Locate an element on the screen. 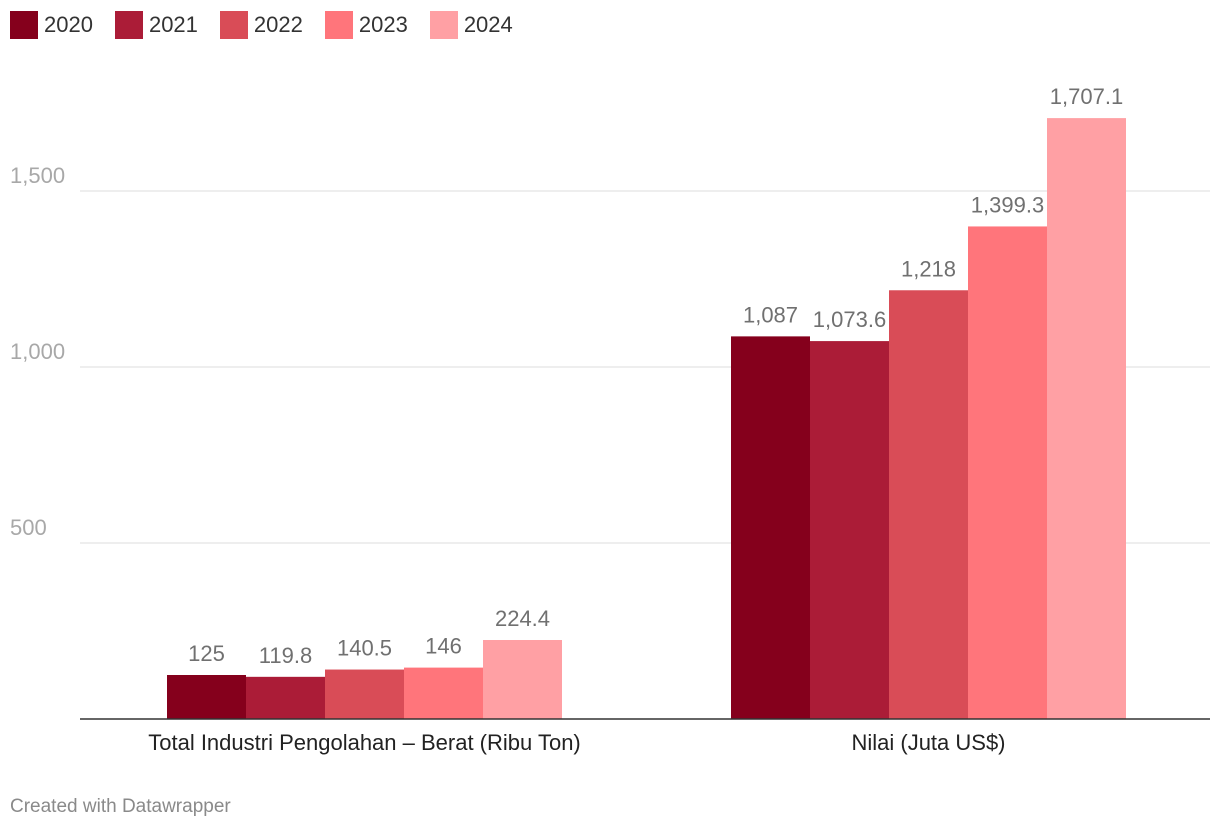 Image resolution: width=1220 pixels, height=832 pixels. legend-item-2021: 2021 is located at coordinates (156, 25).